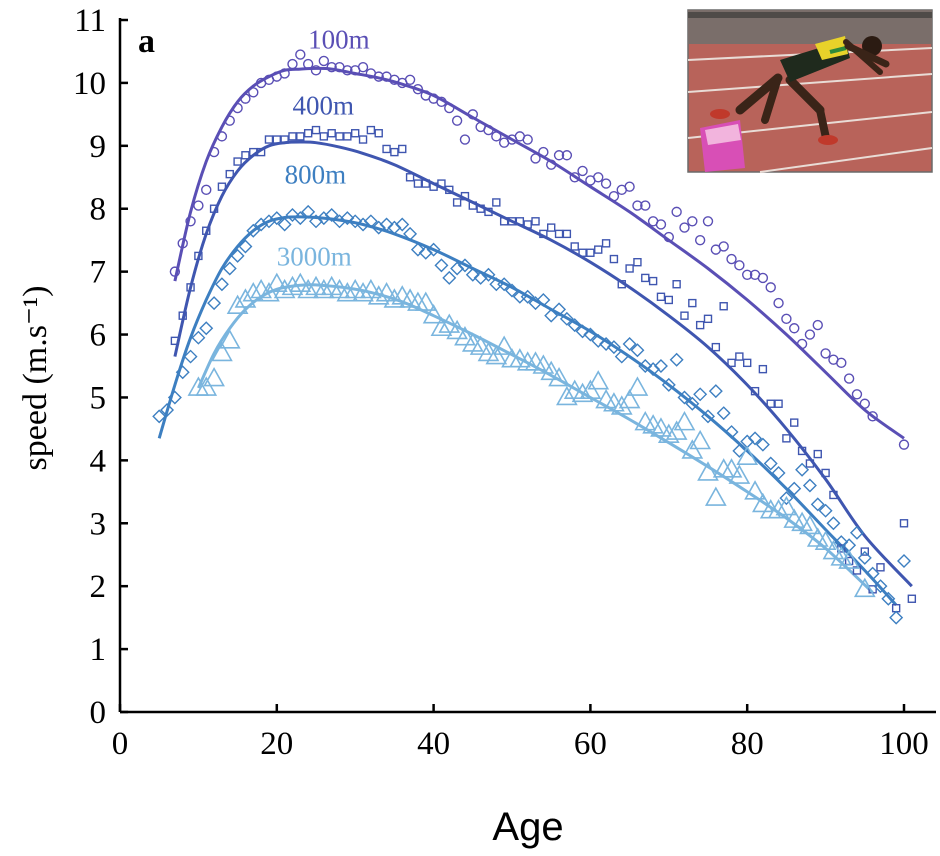  What do you see at coordinates (89, 84) in the screenshot?
I see `y-tick-label: 10` at bounding box center [89, 84].